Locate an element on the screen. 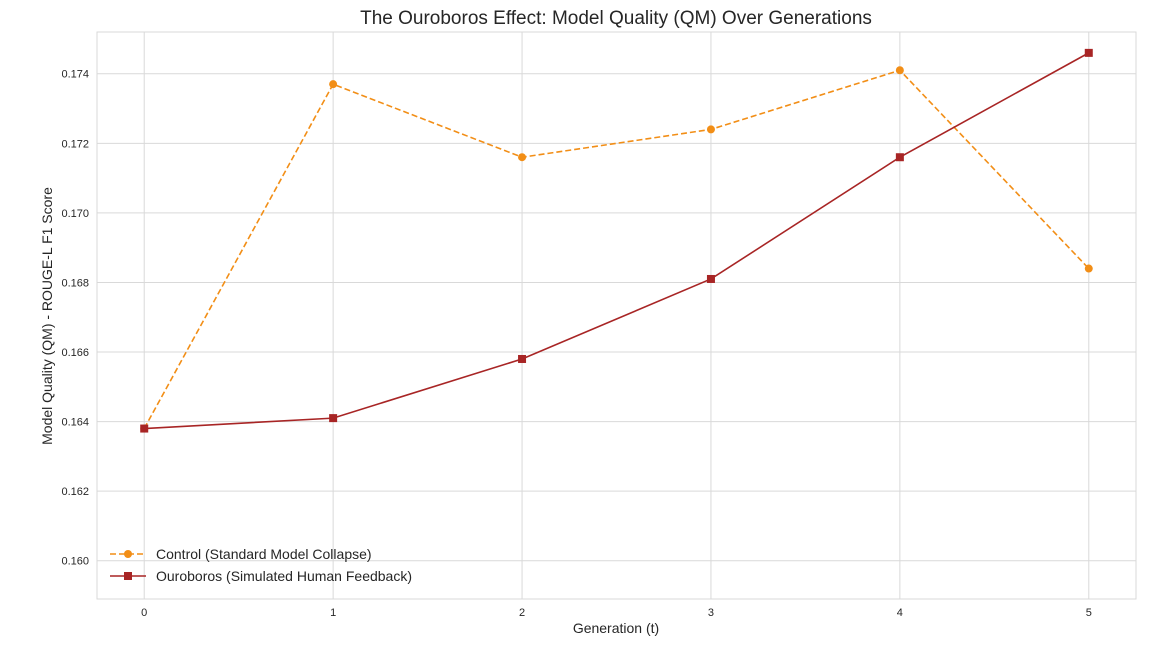 The image size is (1164, 651). x-tick-label: 3 is located at coordinates (711, 613).